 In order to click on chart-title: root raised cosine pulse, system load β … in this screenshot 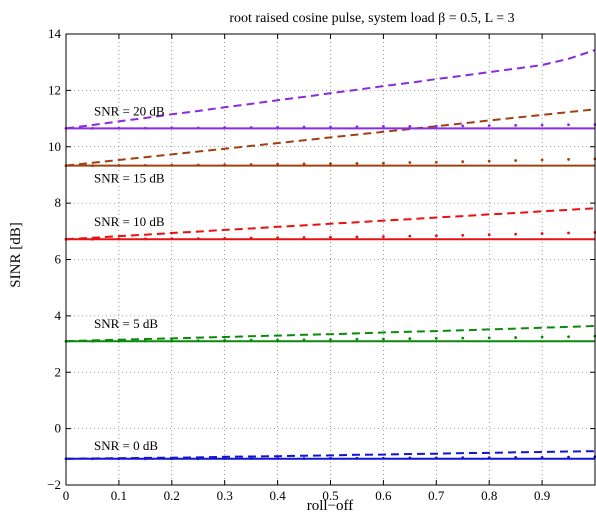, I will do `click(371, 18)`.